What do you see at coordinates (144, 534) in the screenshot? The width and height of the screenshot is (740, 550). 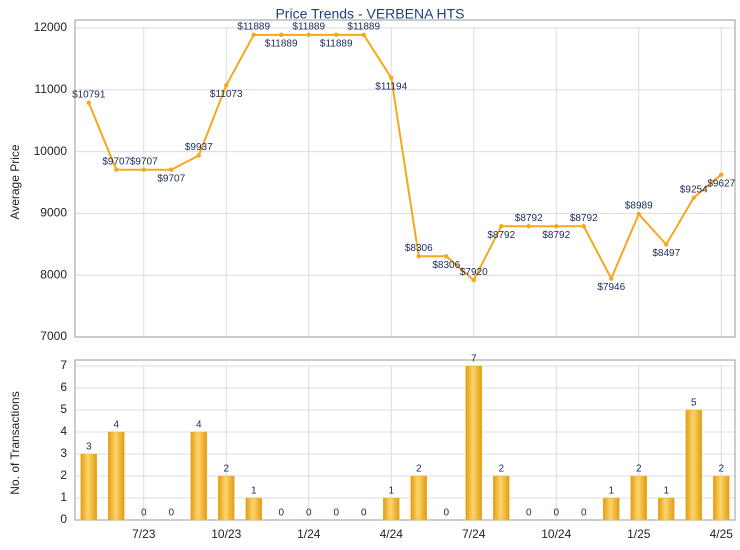 I see `x-tick-label: 7/23` at bounding box center [144, 534].